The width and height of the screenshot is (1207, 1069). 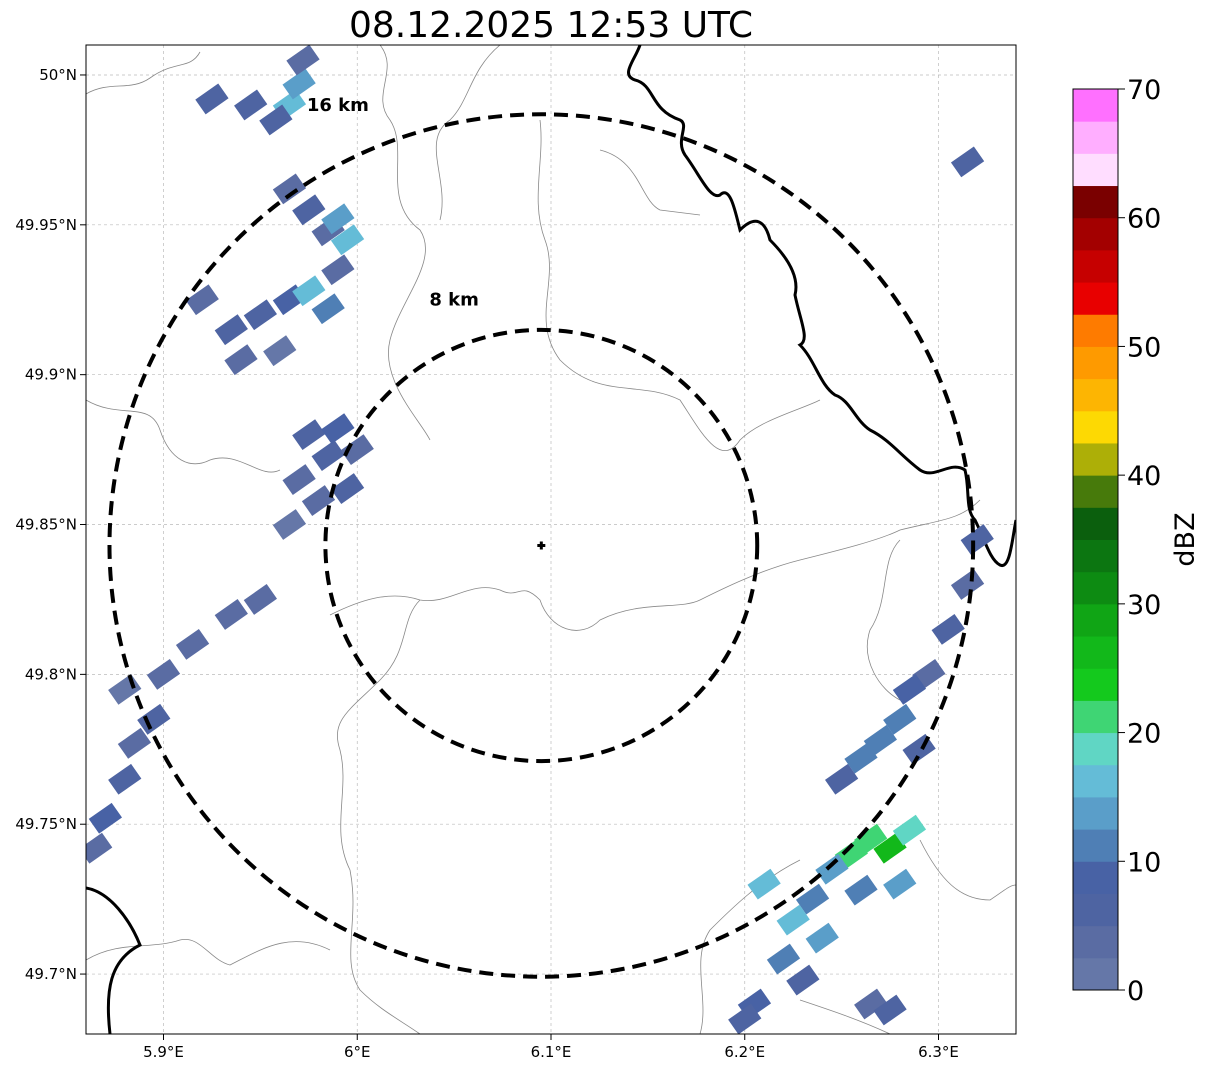 I want to click on y-tick-label: 49.85°N, so click(x=46, y=525).